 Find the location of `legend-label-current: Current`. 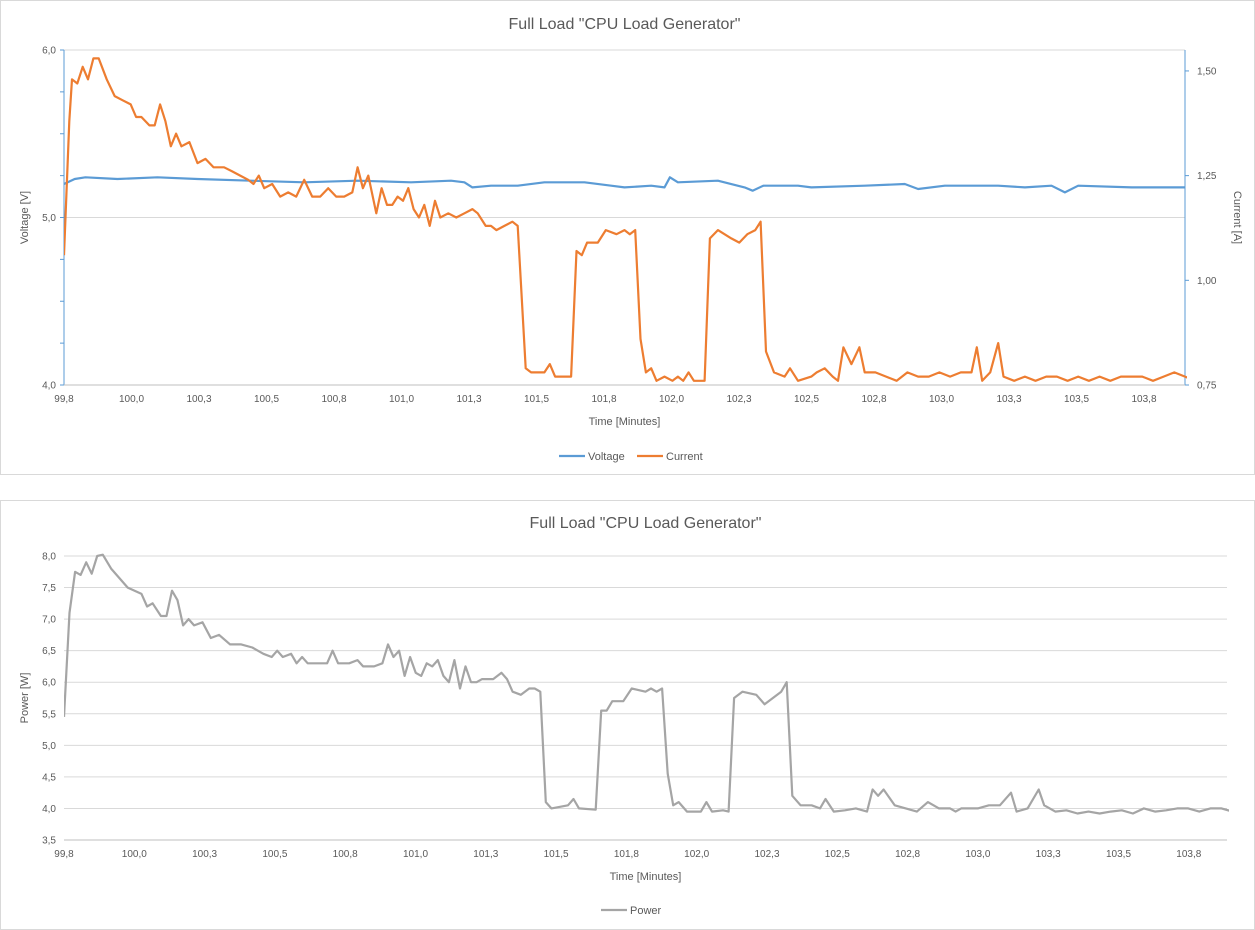

legend-label-current: Current is located at coordinates (684, 457).